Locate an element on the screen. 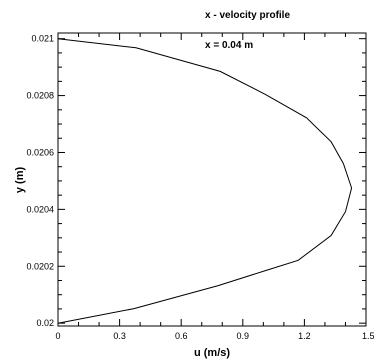 The height and width of the screenshot is (363, 385). x-tick-label: 1.2 is located at coordinates (304, 336).